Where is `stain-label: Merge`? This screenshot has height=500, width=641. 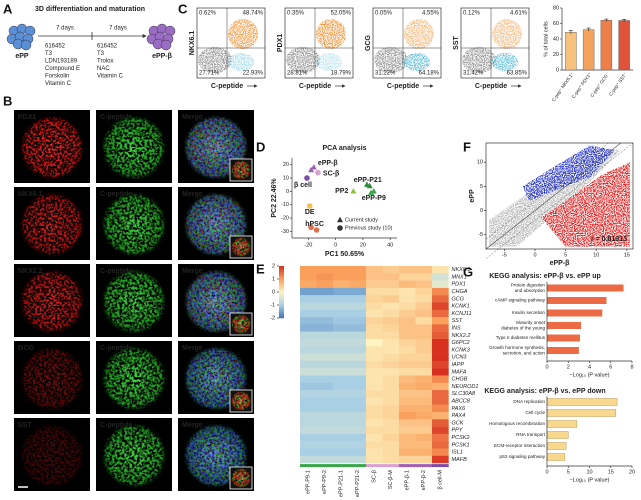
stain-label: Merge is located at coordinates (192, 425).